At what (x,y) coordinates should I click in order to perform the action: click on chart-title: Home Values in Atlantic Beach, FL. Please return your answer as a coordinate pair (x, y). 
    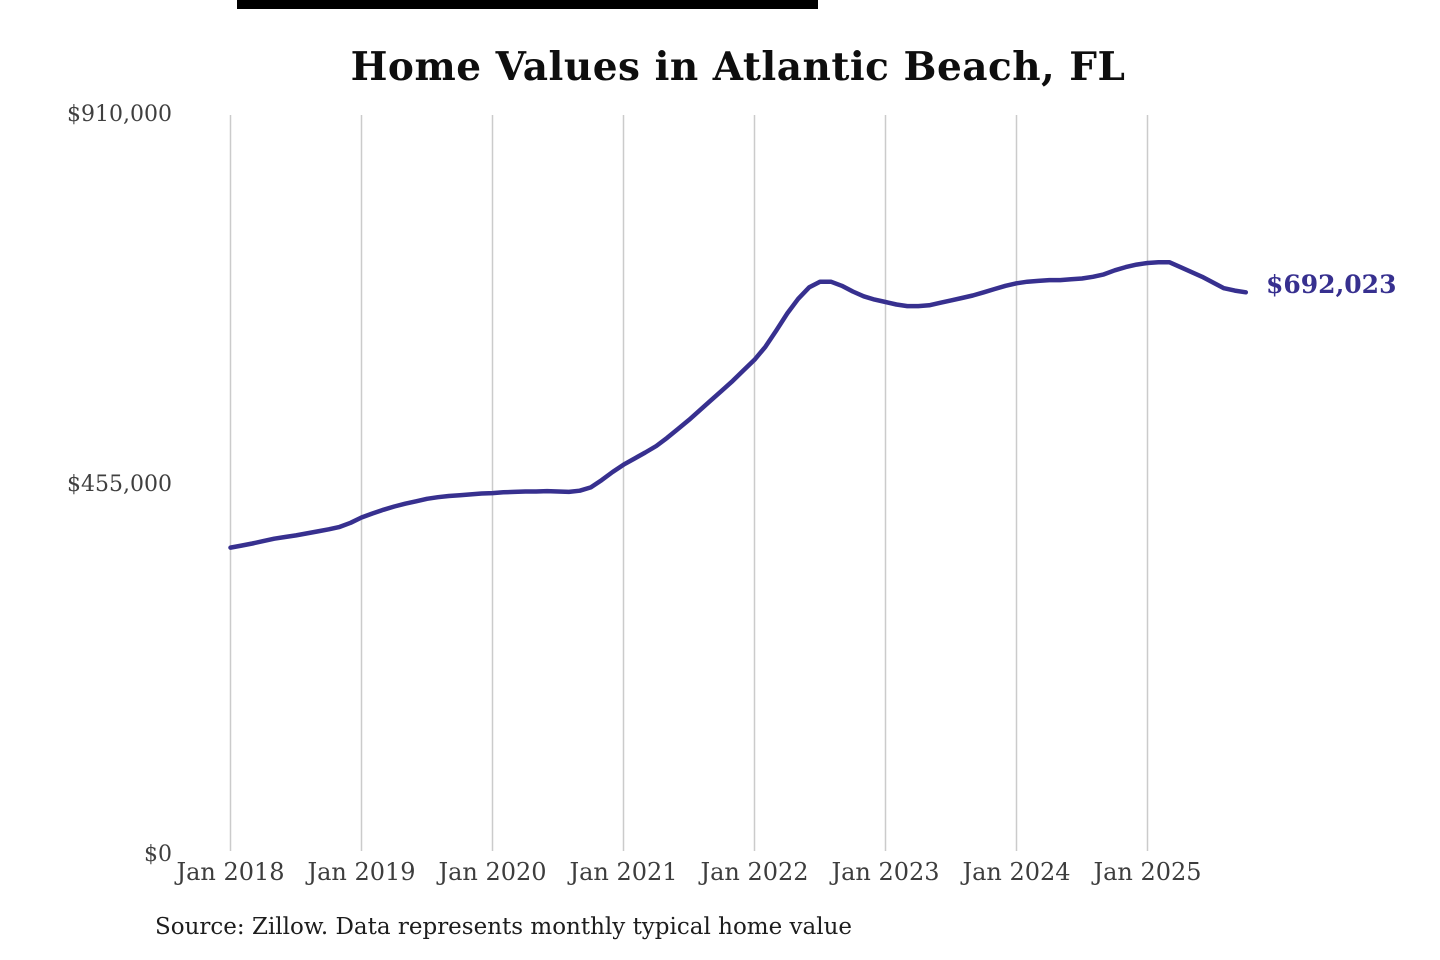
    Looking at the image, I should click on (738, 67).